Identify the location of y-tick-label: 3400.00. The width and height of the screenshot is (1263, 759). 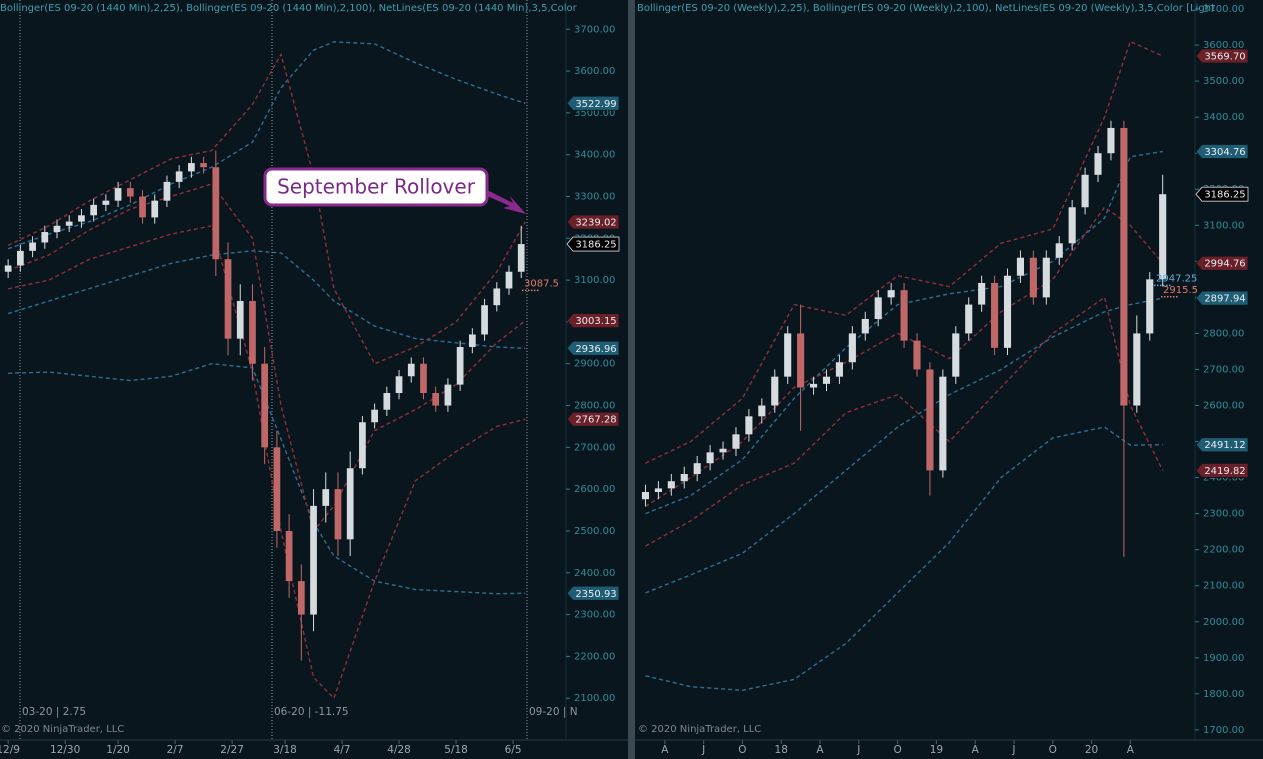
(1223, 117).